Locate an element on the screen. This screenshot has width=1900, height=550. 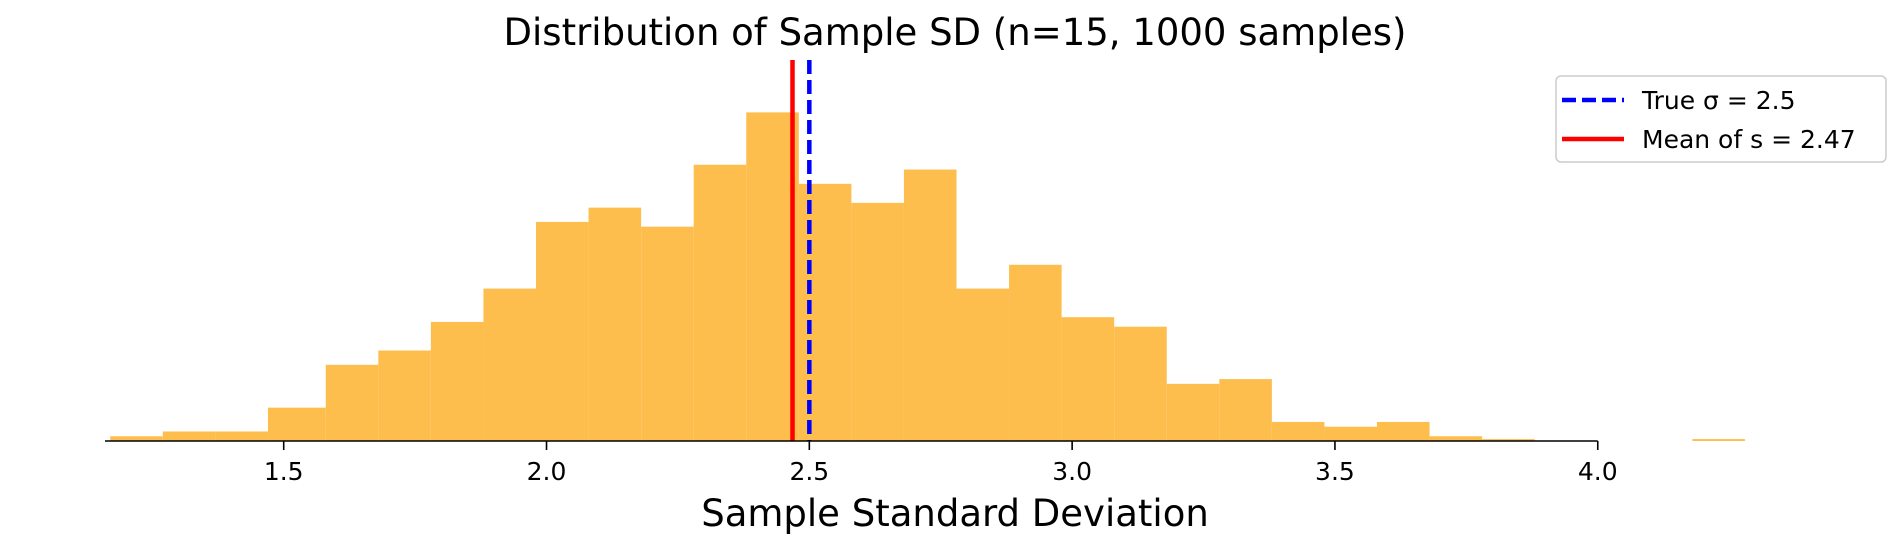
legend-label-1: Mean of s = 2.47 is located at coordinates (1749, 139).